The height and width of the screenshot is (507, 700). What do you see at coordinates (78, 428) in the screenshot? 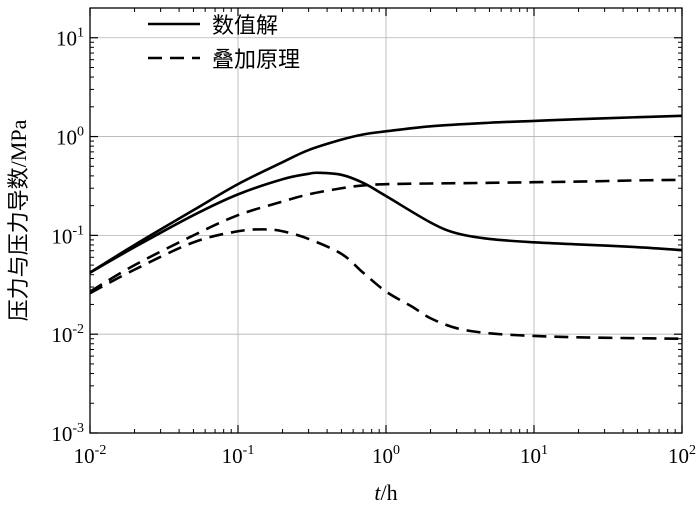
I see `y-tick-exponent: -3` at bounding box center [78, 428].